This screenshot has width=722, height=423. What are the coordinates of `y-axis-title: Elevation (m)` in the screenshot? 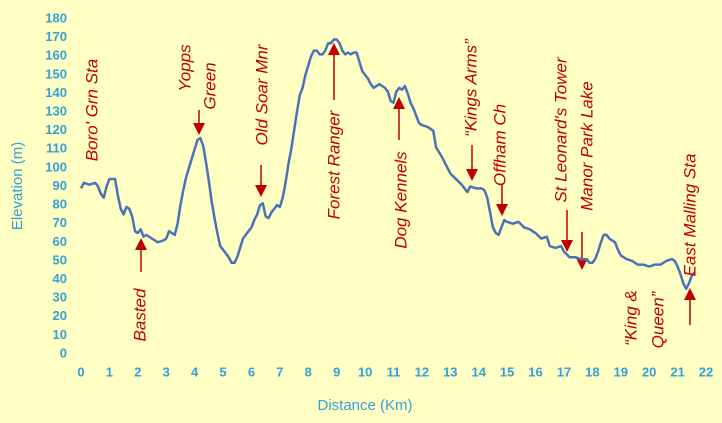 It's located at (17, 186).